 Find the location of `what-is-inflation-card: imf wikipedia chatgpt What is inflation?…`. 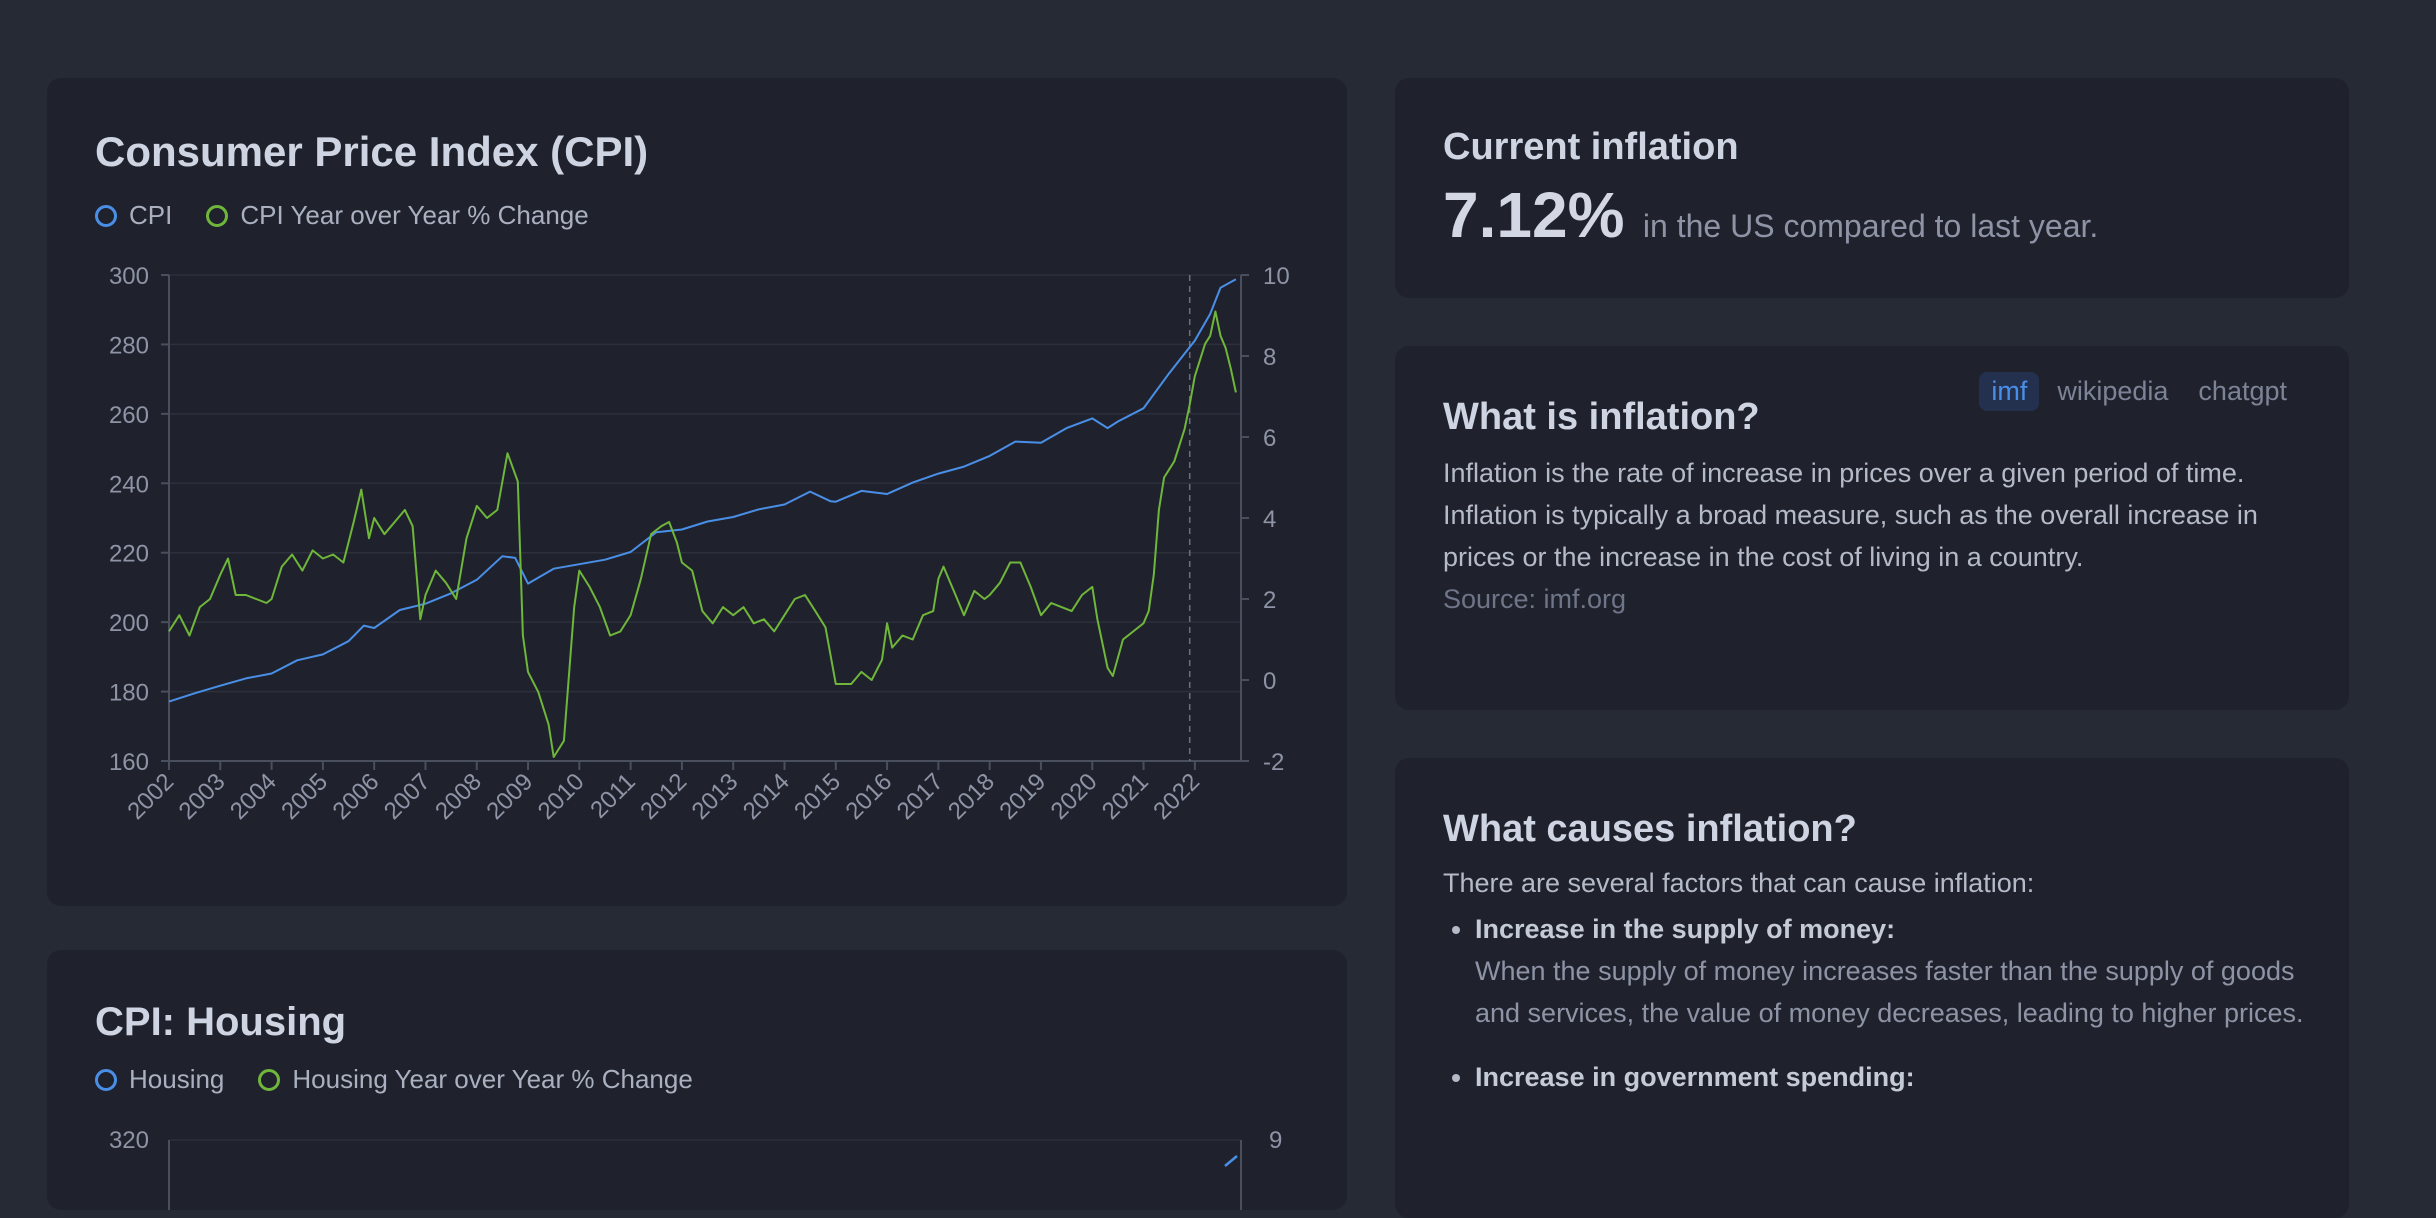

what-is-inflation-card: imf wikipedia chatgpt What is inflation?… is located at coordinates (1872, 528).